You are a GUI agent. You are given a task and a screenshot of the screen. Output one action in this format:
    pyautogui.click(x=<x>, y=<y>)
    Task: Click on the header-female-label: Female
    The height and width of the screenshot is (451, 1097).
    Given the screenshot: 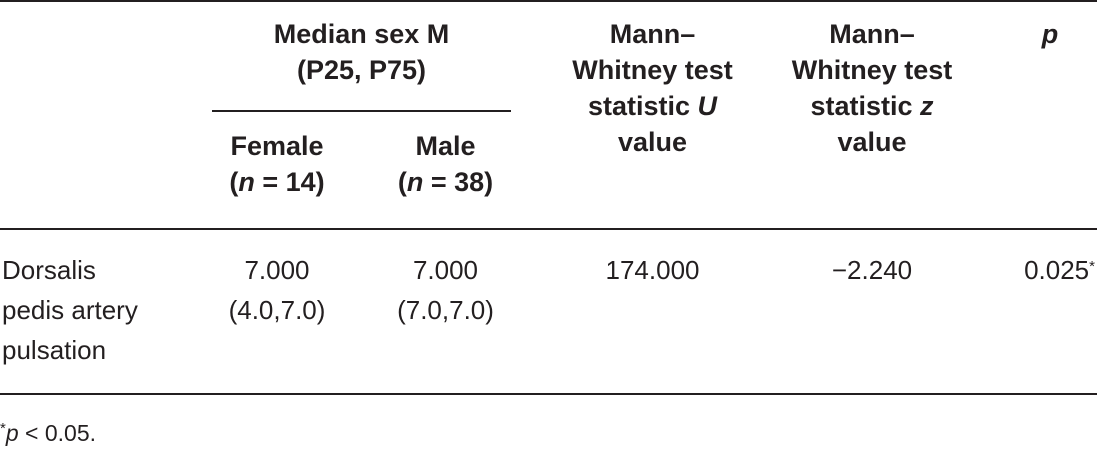 What is the action you would take?
    pyautogui.click(x=277, y=146)
    